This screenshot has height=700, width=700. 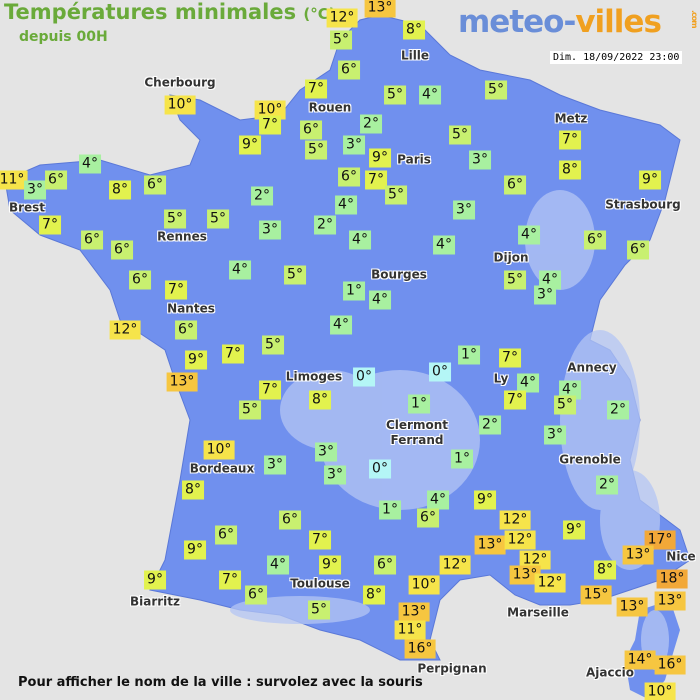 What do you see at coordinates (578, 22) in the screenshot?
I see `logo: meteo-villes .com` at bounding box center [578, 22].